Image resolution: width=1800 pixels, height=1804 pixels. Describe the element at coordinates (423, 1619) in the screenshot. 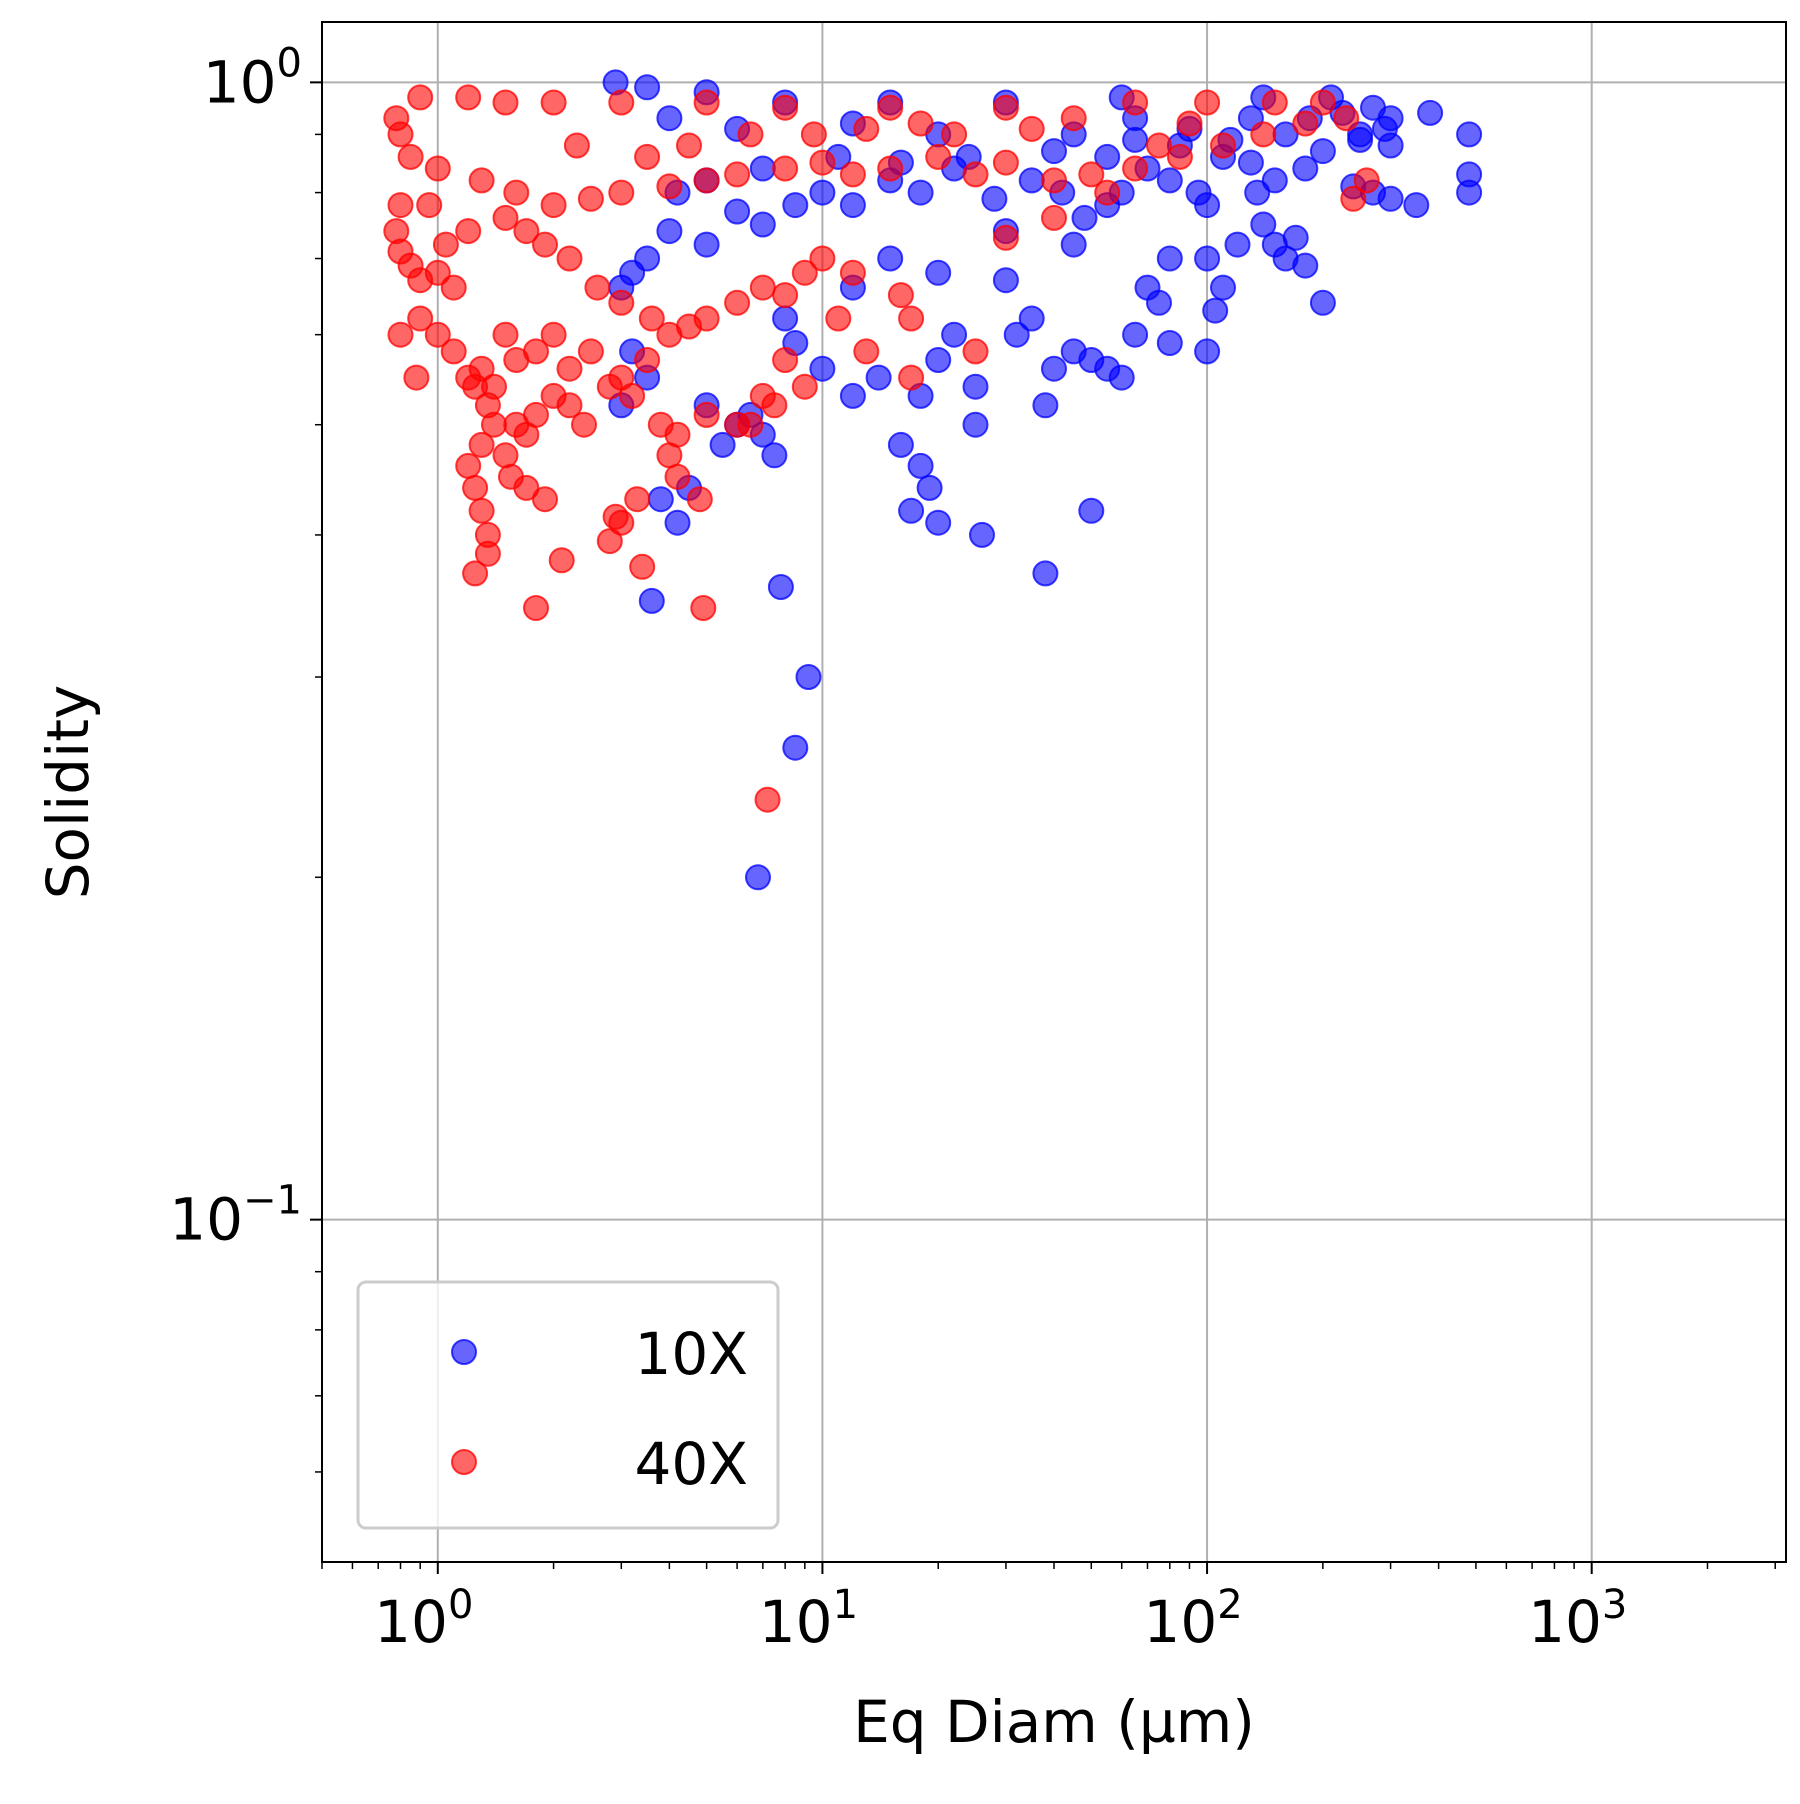

I see `x-tick-label: 100` at that location.